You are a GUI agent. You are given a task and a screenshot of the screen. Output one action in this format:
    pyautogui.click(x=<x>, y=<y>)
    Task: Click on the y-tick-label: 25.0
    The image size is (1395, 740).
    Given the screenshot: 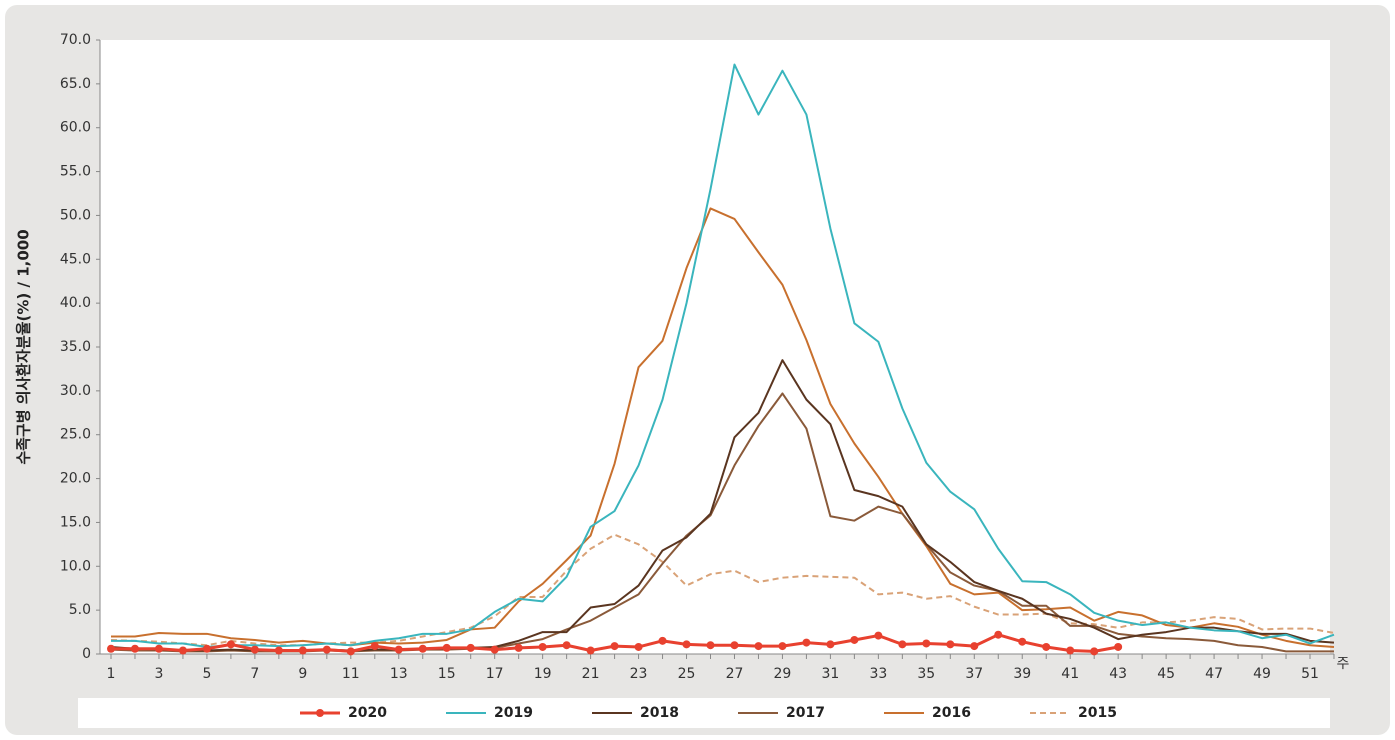 What is the action you would take?
    pyautogui.click(x=75, y=435)
    